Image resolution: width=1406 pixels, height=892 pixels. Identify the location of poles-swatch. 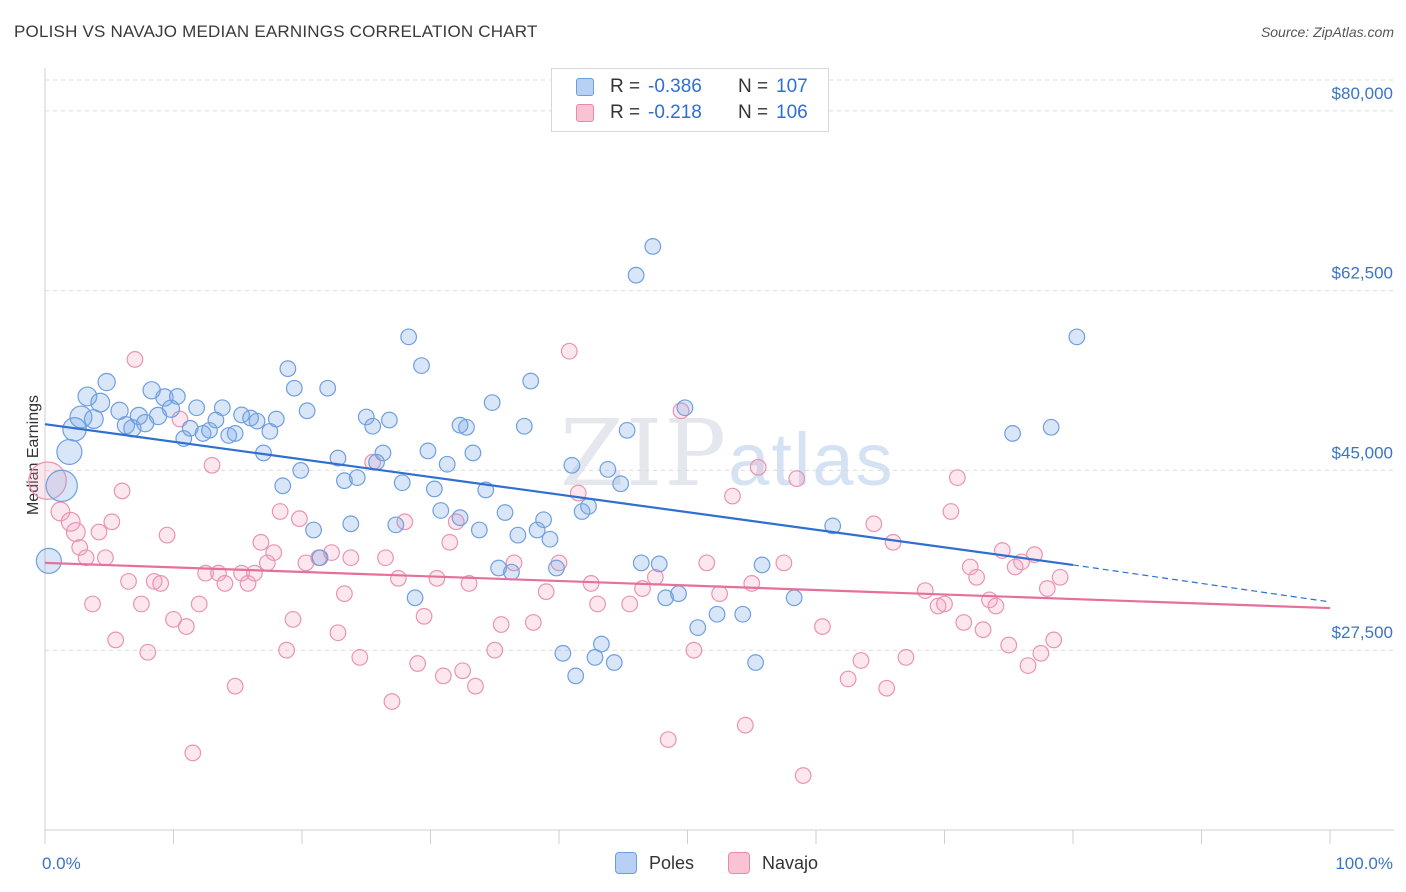
(585, 87).